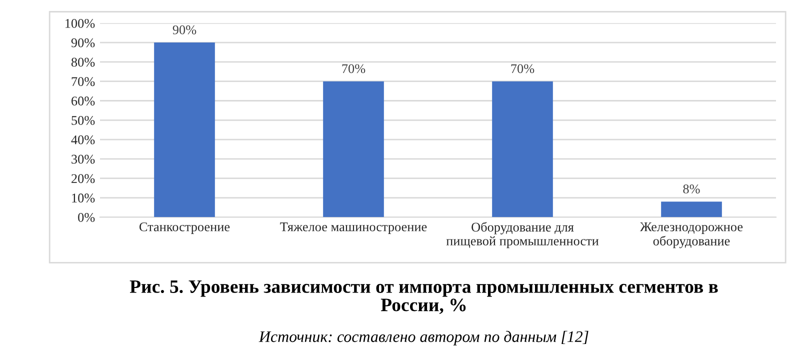  Describe the element at coordinates (423, 338) in the screenshot. I see `text: Источник: составлено автором по данным [12]` at that location.